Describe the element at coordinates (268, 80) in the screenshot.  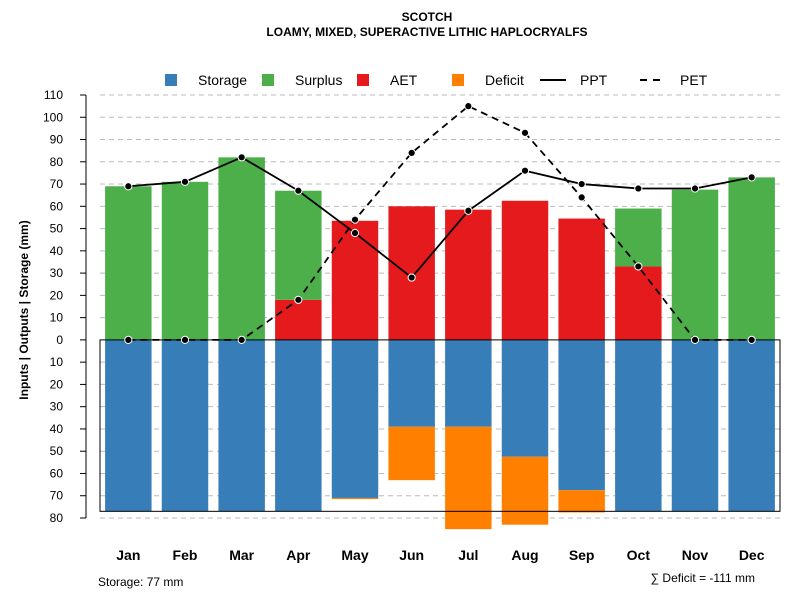
I see `legend-swatch-surplus` at that location.